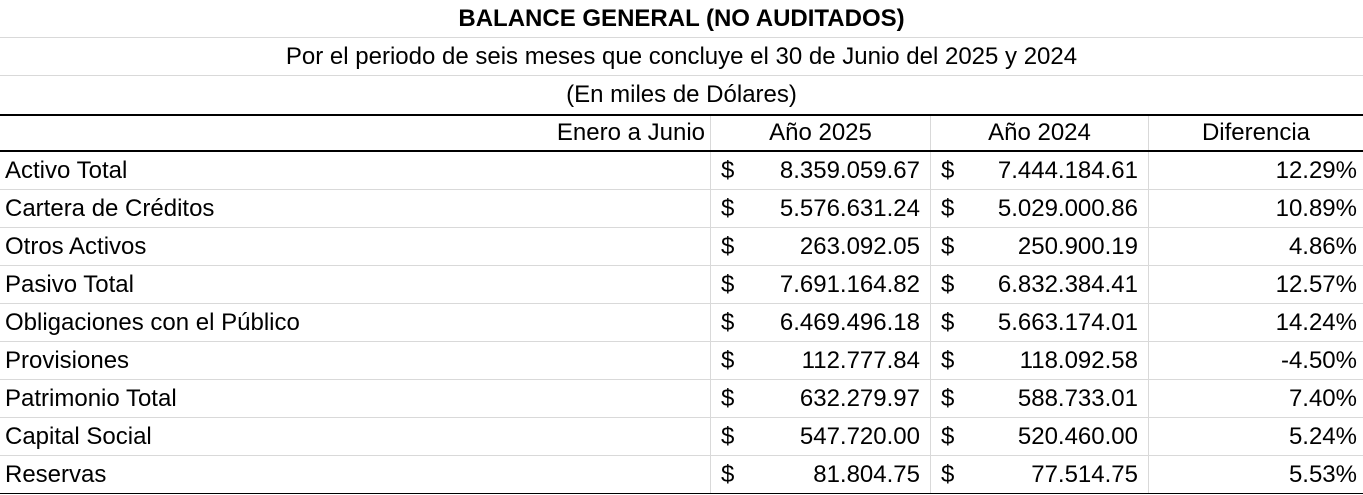  I want to click on cell-2025: $112.777.84, so click(820, 360).